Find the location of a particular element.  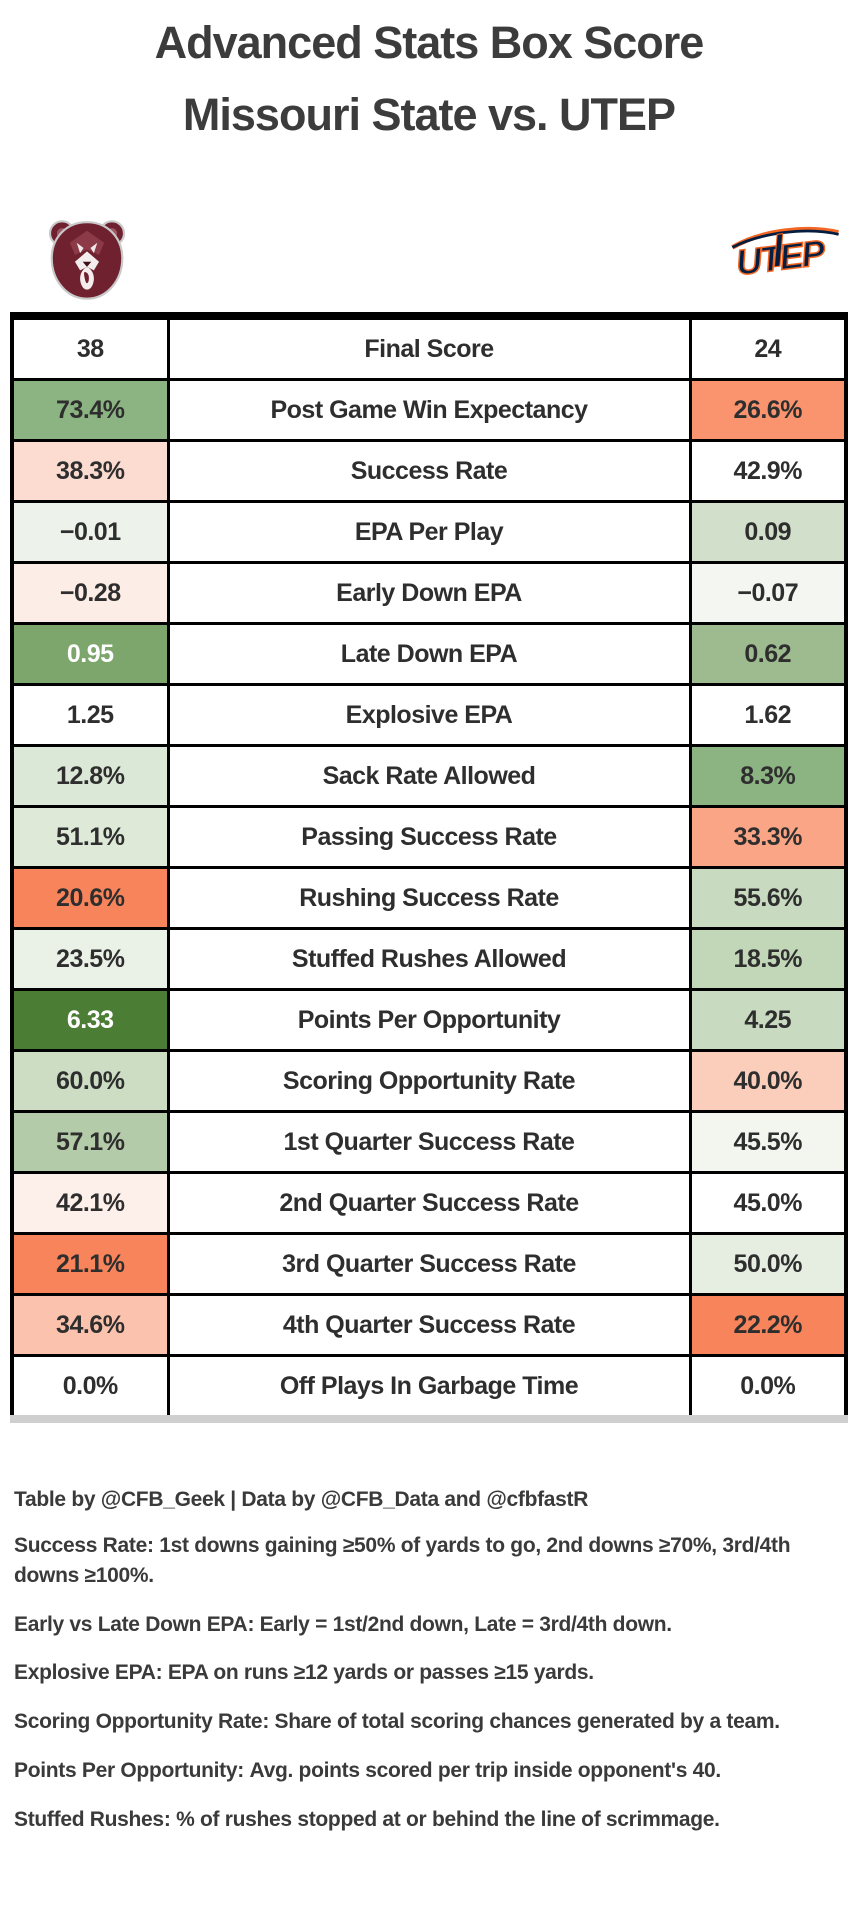

table-row: 0.0% Off Plays In Garbage Time 0.0% is located at coordinates (429, 1387).